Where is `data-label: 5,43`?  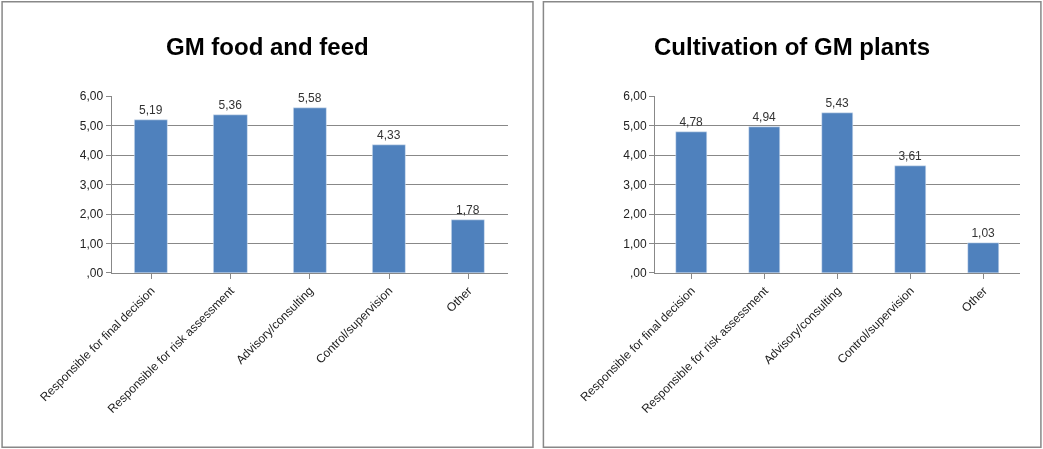 data-label: 5,43 is located at coordinates (837, 102).